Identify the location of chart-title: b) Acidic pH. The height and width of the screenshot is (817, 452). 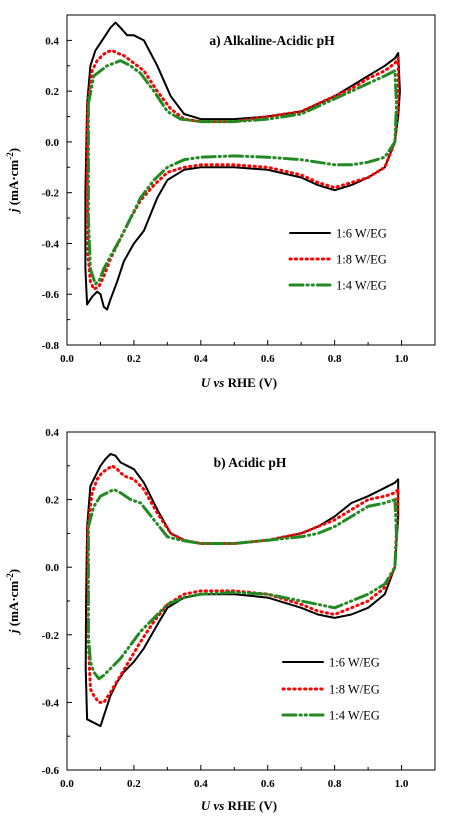
(250, 462).